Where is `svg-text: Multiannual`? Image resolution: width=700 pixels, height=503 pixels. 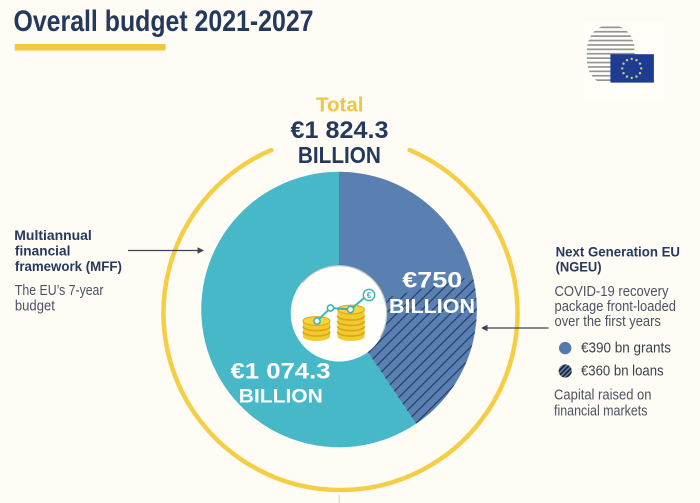
svg-text: Multiannual is located at coordinates (53, 235).